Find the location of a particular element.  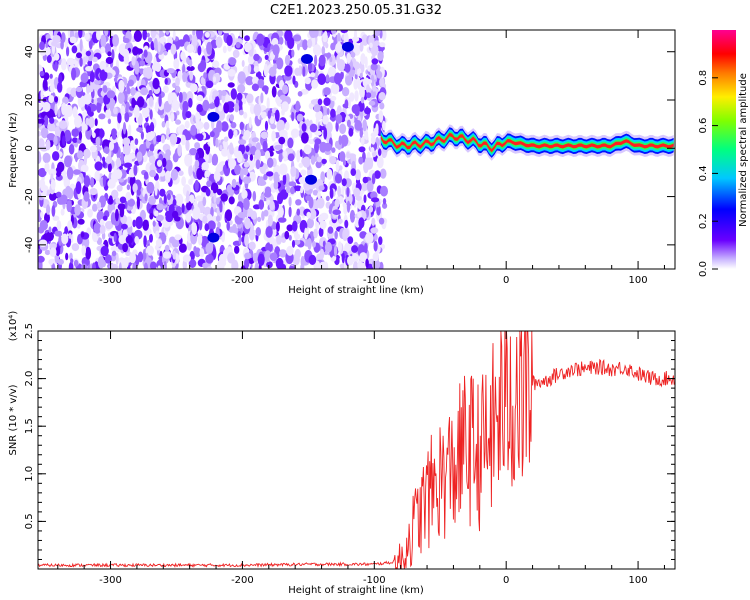

heatmap-x-tick-label: -300 is located at coordinates (110, 280).